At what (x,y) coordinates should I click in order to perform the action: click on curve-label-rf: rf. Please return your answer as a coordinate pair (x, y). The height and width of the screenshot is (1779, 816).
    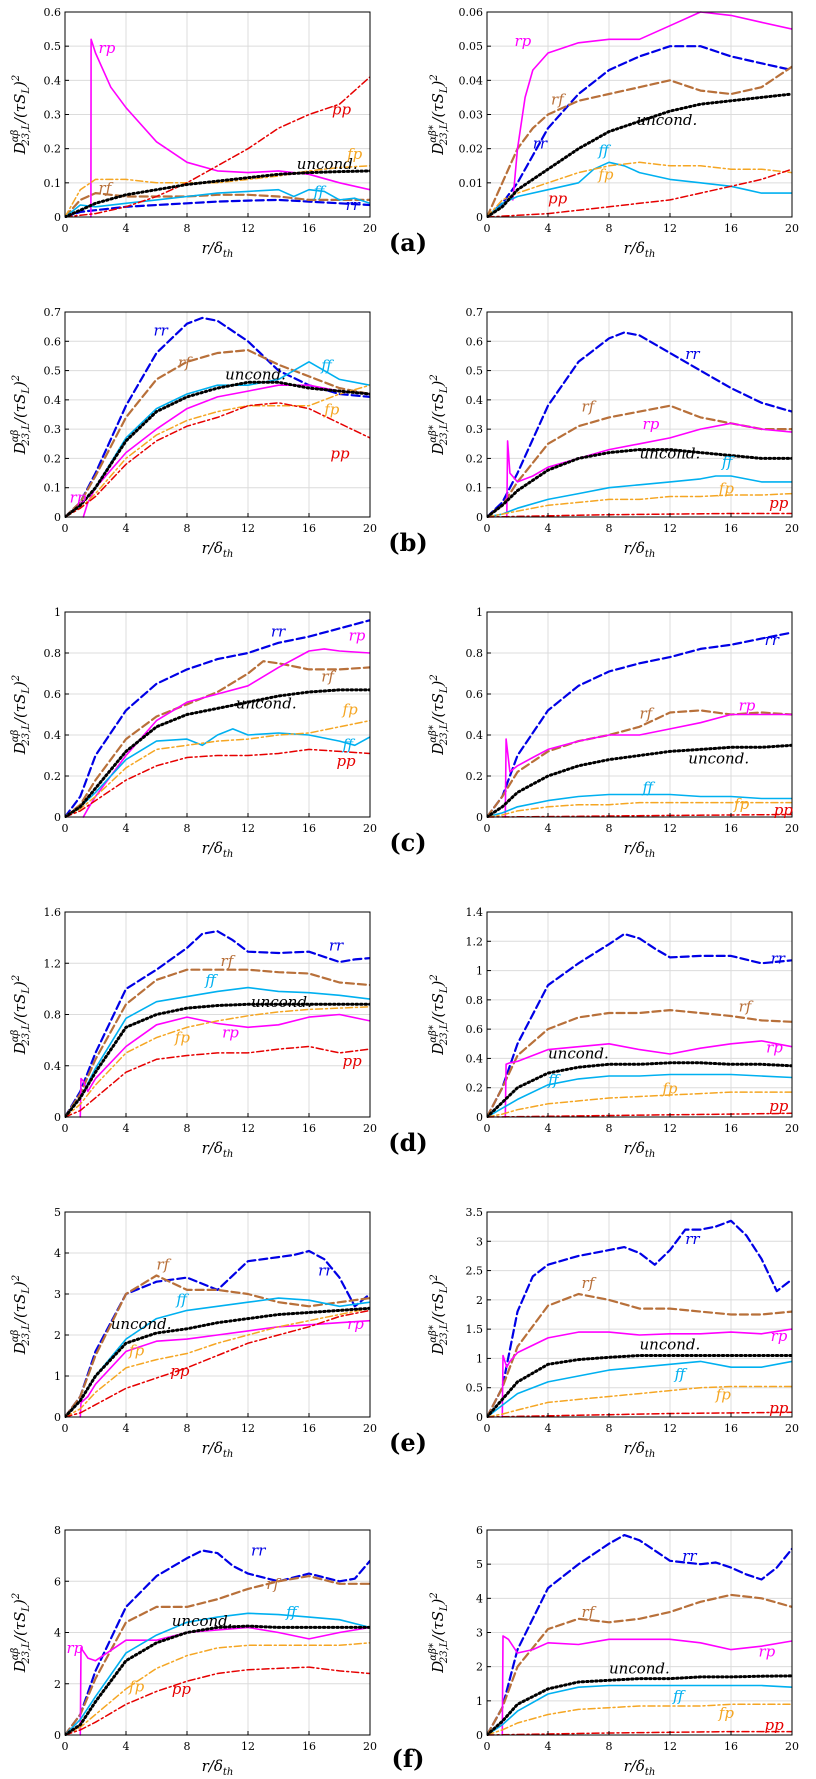
    Looking at the image, I should click on (106, 188).